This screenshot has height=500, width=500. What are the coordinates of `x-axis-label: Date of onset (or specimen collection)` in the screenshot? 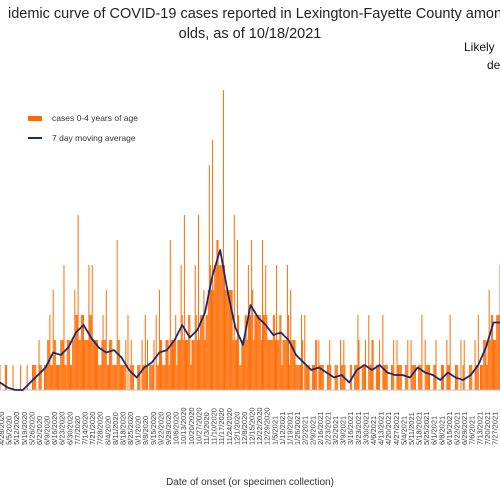 It's located at (250, 482).